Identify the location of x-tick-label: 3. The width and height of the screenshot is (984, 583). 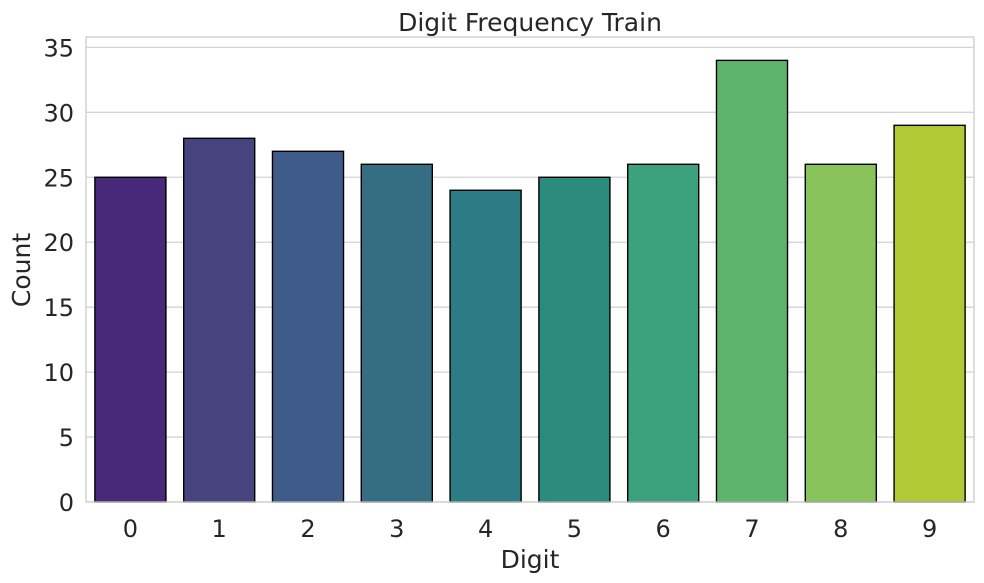
(396, 529).